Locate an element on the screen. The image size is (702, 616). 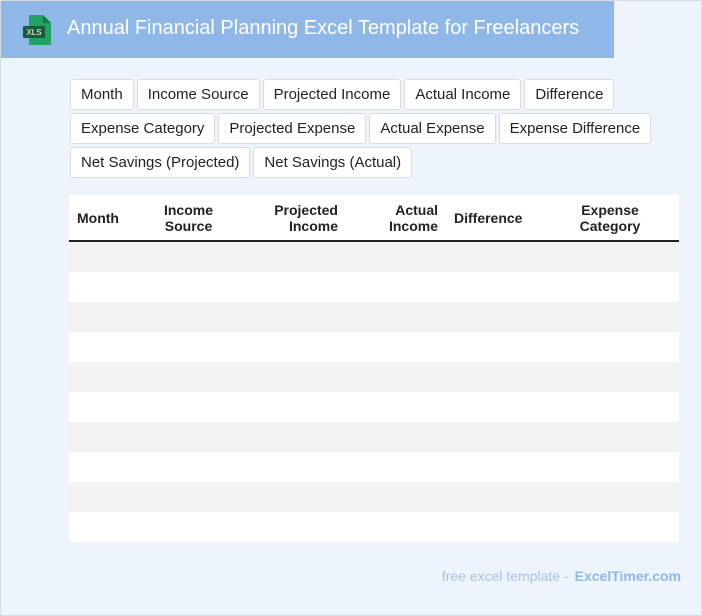
tag: Actual Expense is located at coordinates (432, 128).